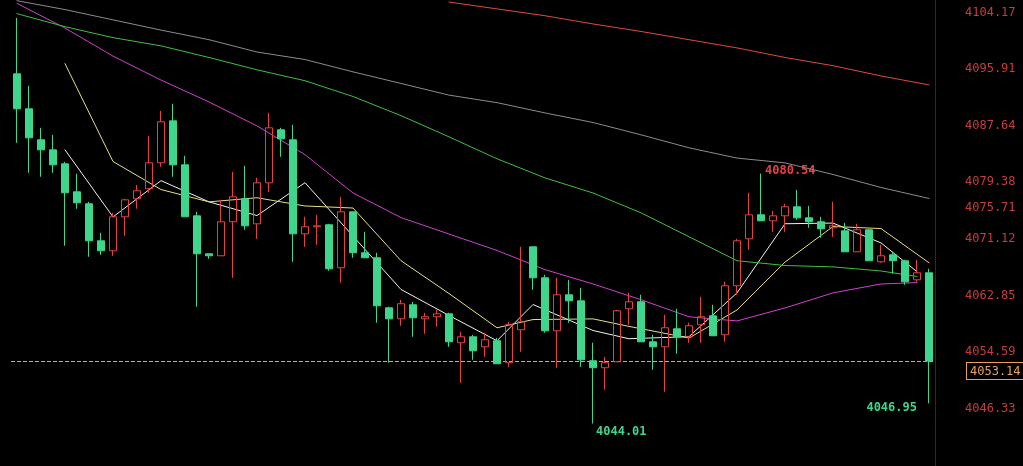  What do you see at coordinates (990, 206) in the screenshot?
I see `y-tick-label: 4075.71` at bounding box center [990, 206].